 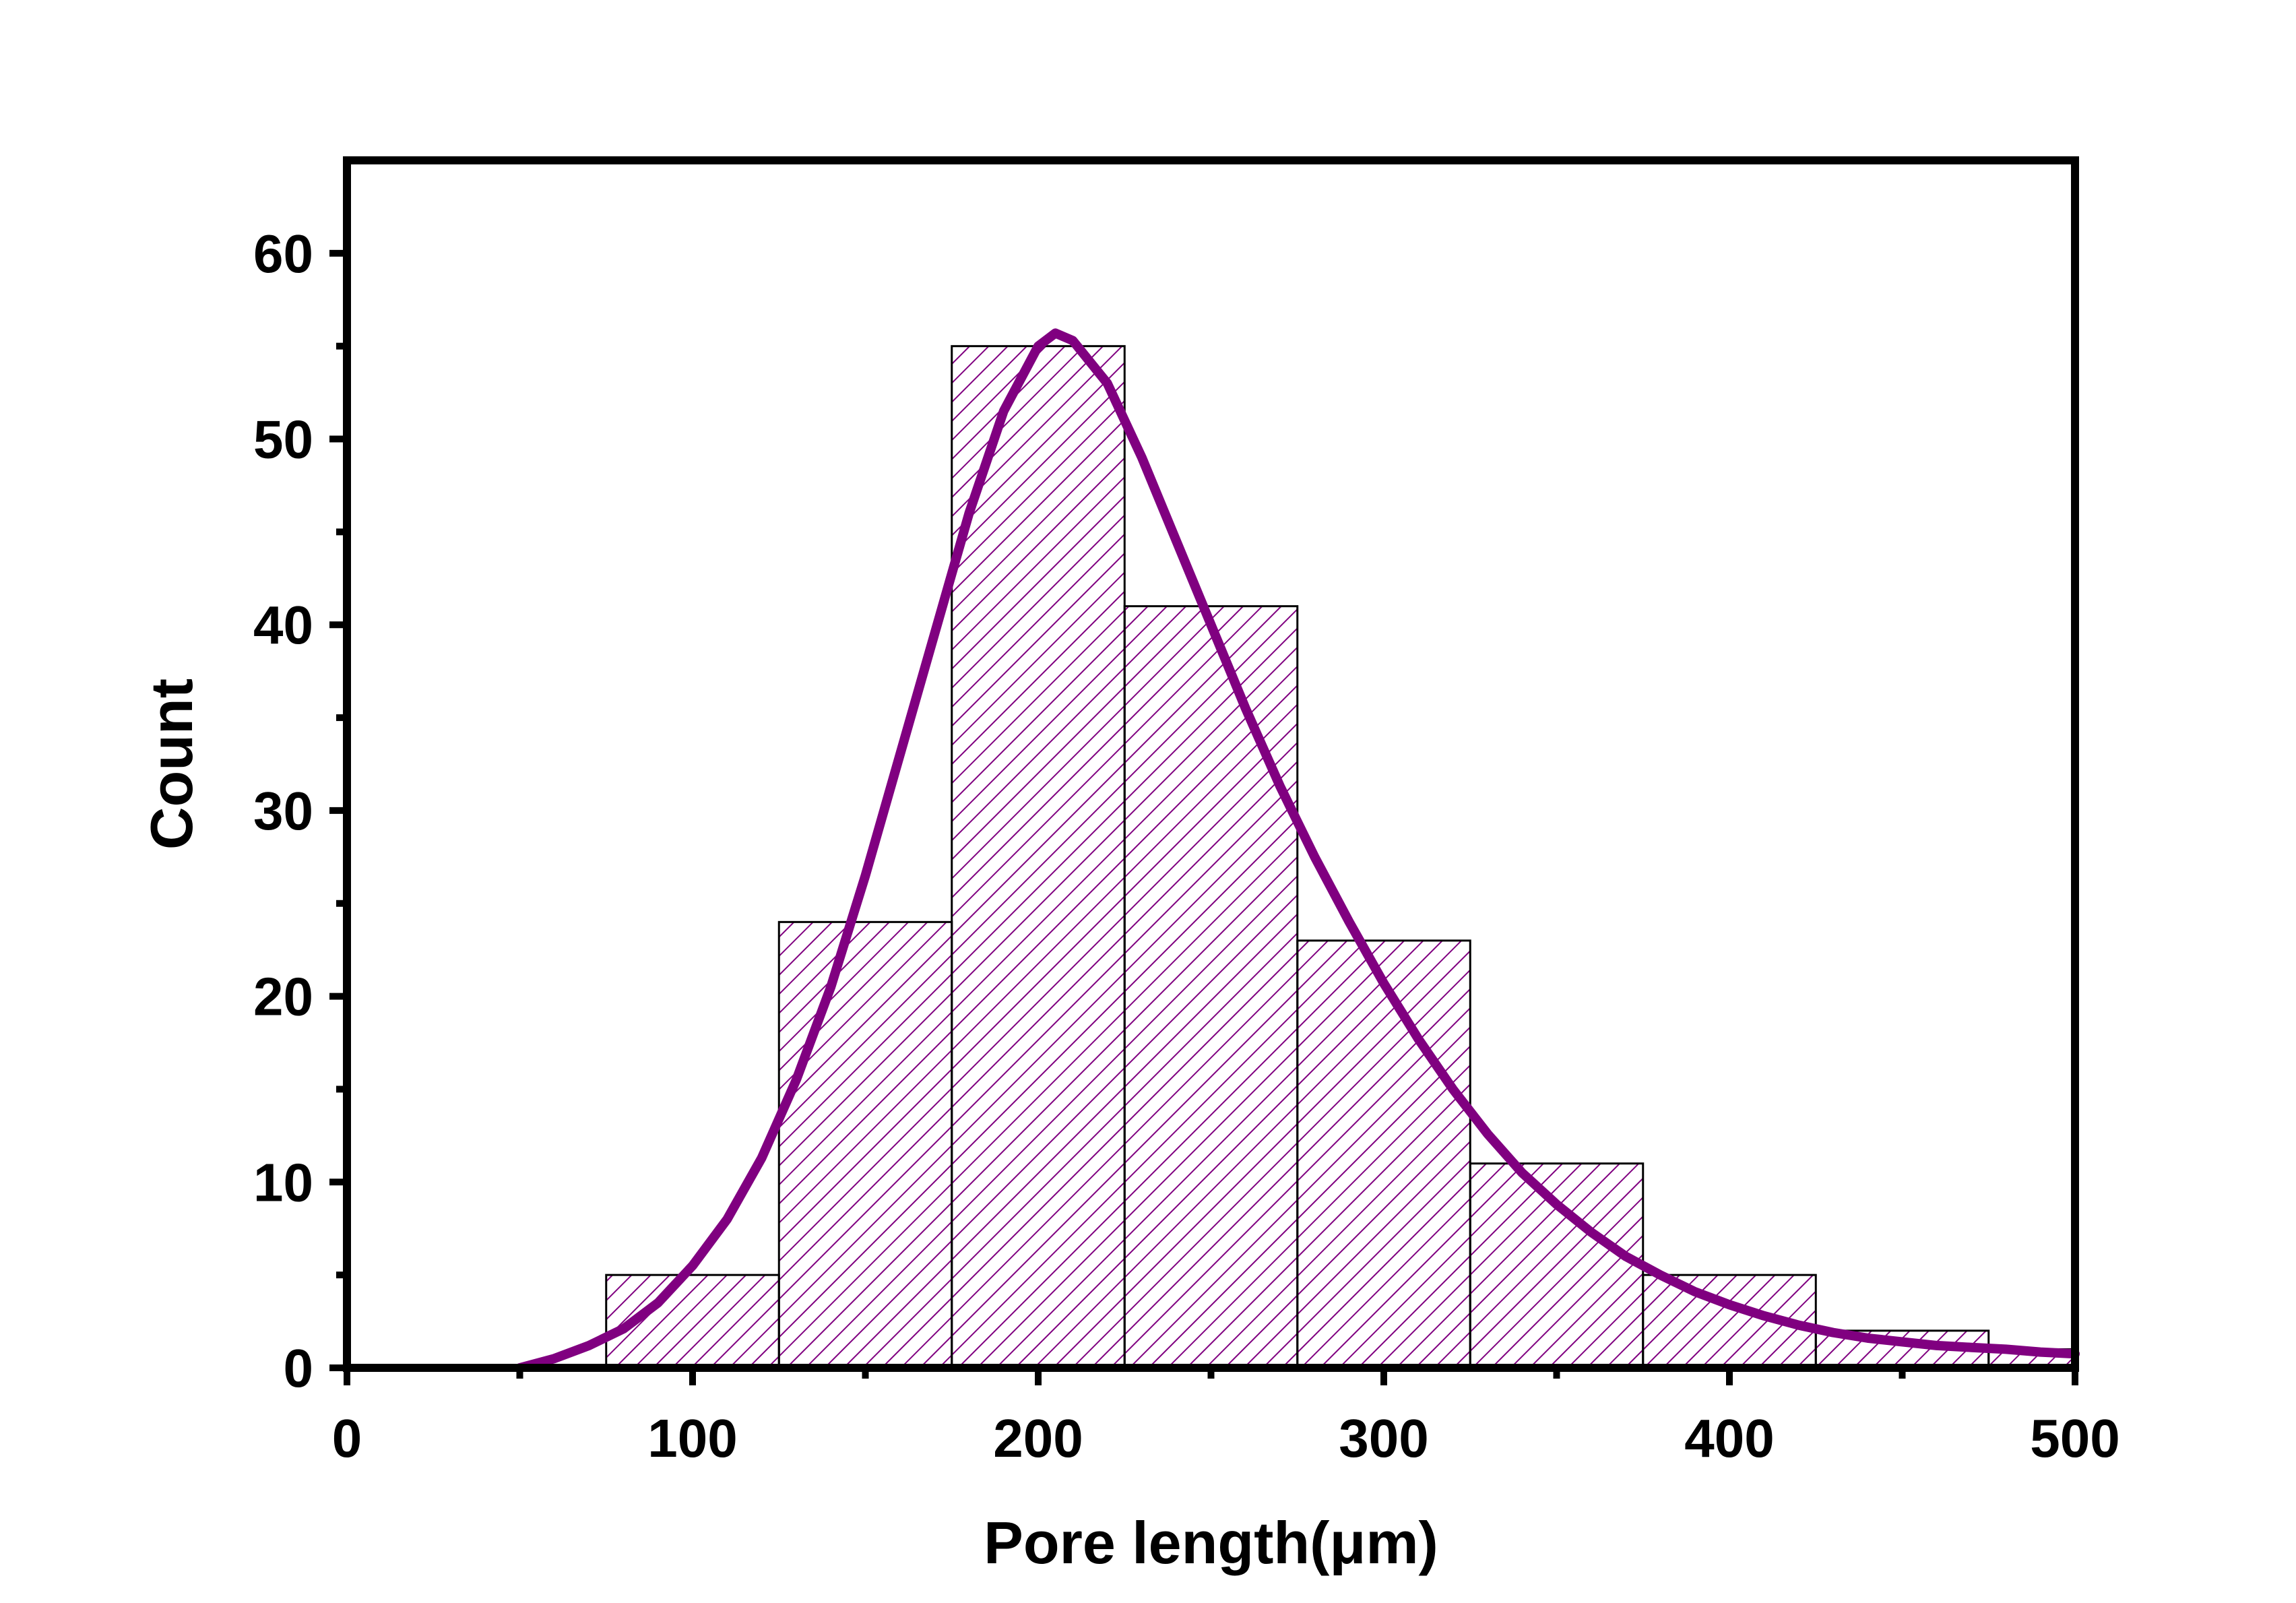 I want to click on y-tick-label: 50, so click(x=283, y=440).